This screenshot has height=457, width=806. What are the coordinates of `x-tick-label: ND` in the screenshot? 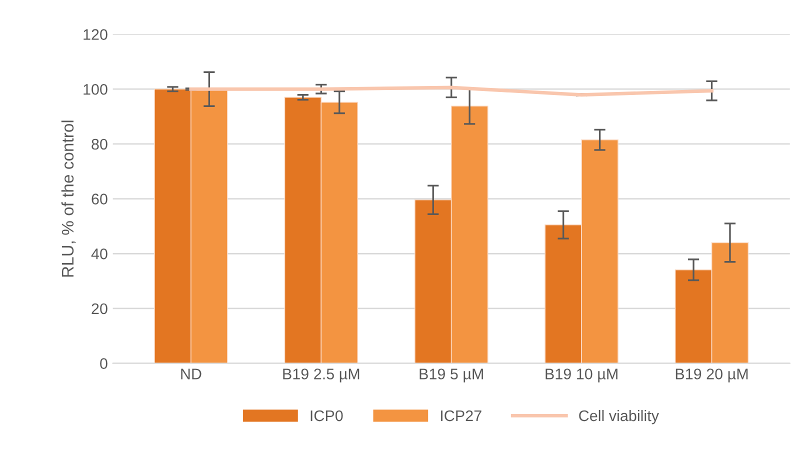 It's located at (191, 374).